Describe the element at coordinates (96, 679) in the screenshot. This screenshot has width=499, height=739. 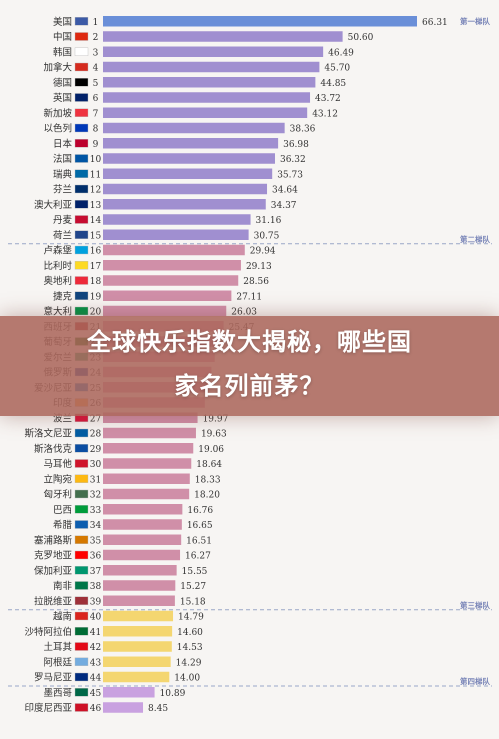
I see `rank-label: 44` at that location.